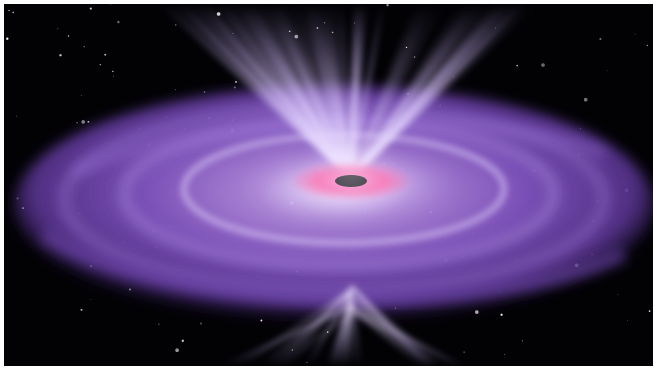  Describe the element at coordinates (351, 164) in the screenshot. I see `core-glow` at that location.